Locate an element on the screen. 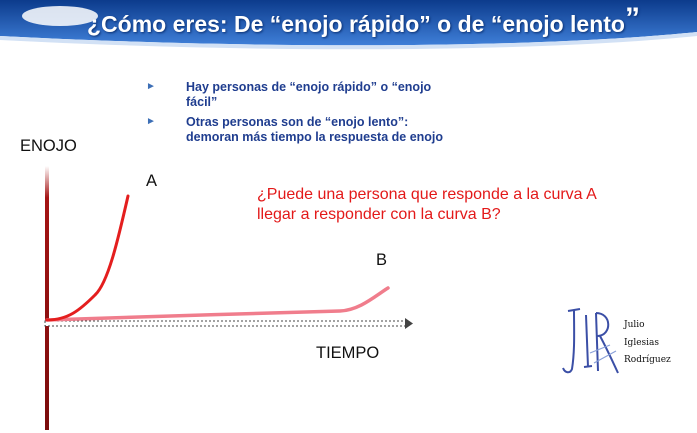 The width and height of the screenshot is (697, 433). series-b-label: B is located at coordinates (382, 260).